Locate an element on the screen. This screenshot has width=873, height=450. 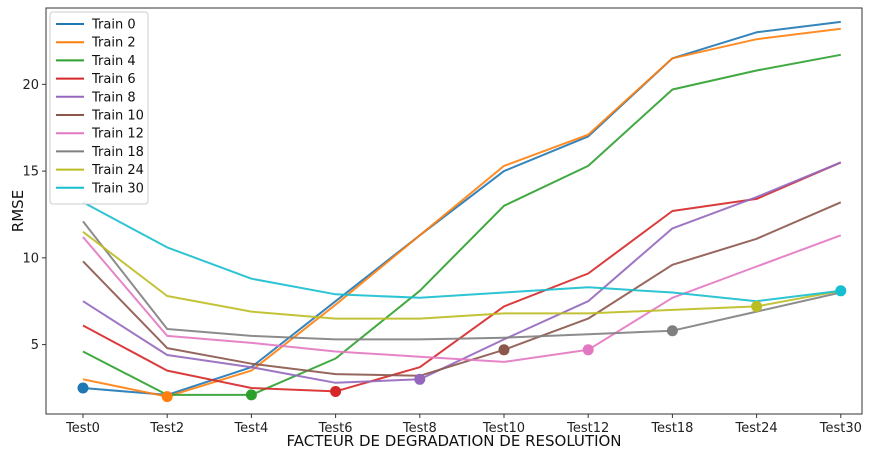
x-tick-label: Test6 is located at coordinates (335, 428).